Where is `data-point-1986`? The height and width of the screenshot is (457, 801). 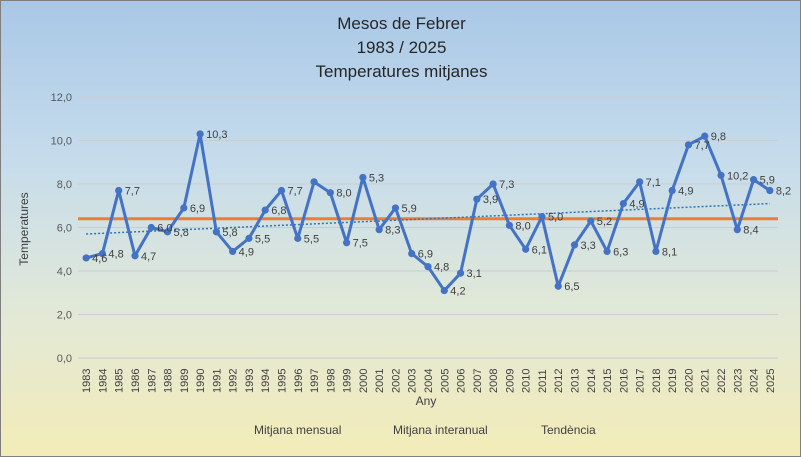
data-point-1986 is located at coordinates (135, 256).